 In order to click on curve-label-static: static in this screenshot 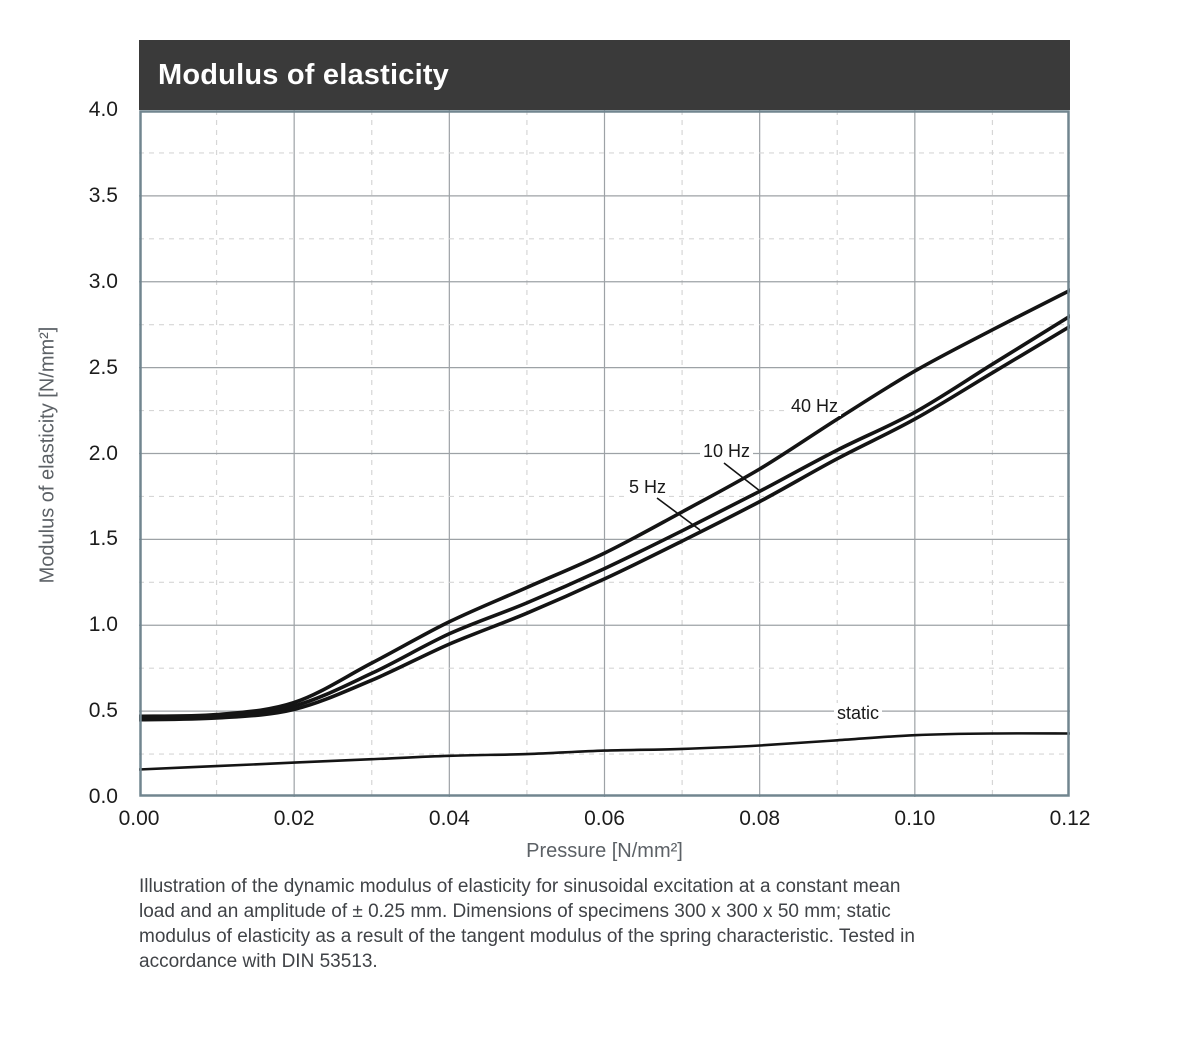, I will do `click(858, 713)`.